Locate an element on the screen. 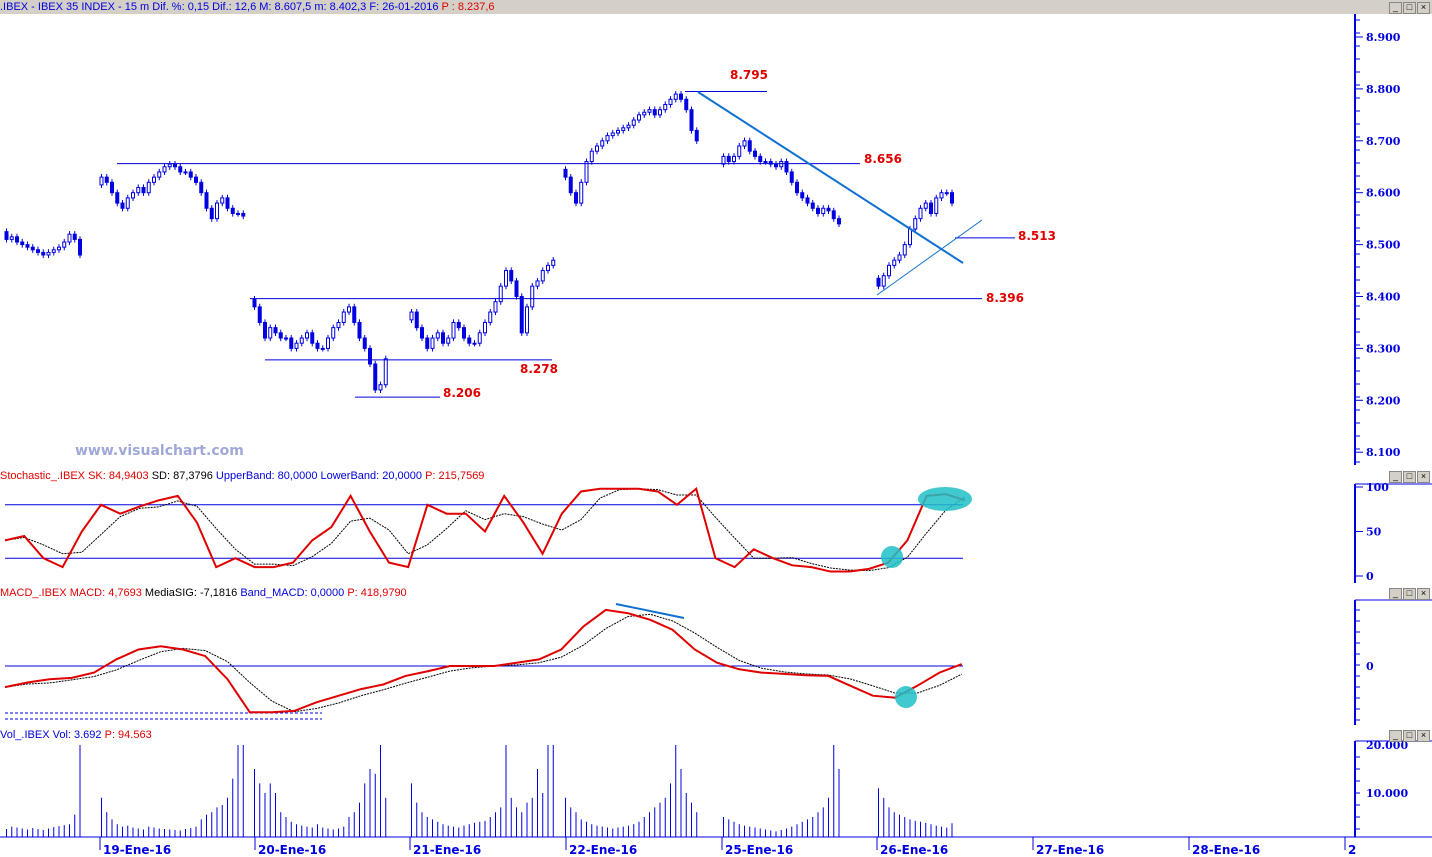  highlight-circle is located at coordinates (906, 697).